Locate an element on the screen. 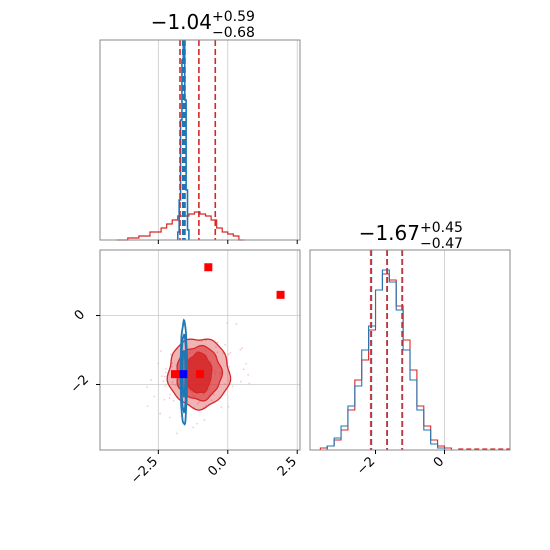 The image size is (550, 550). title-1-sub: −0.47 is located at coordinates (441, 244).